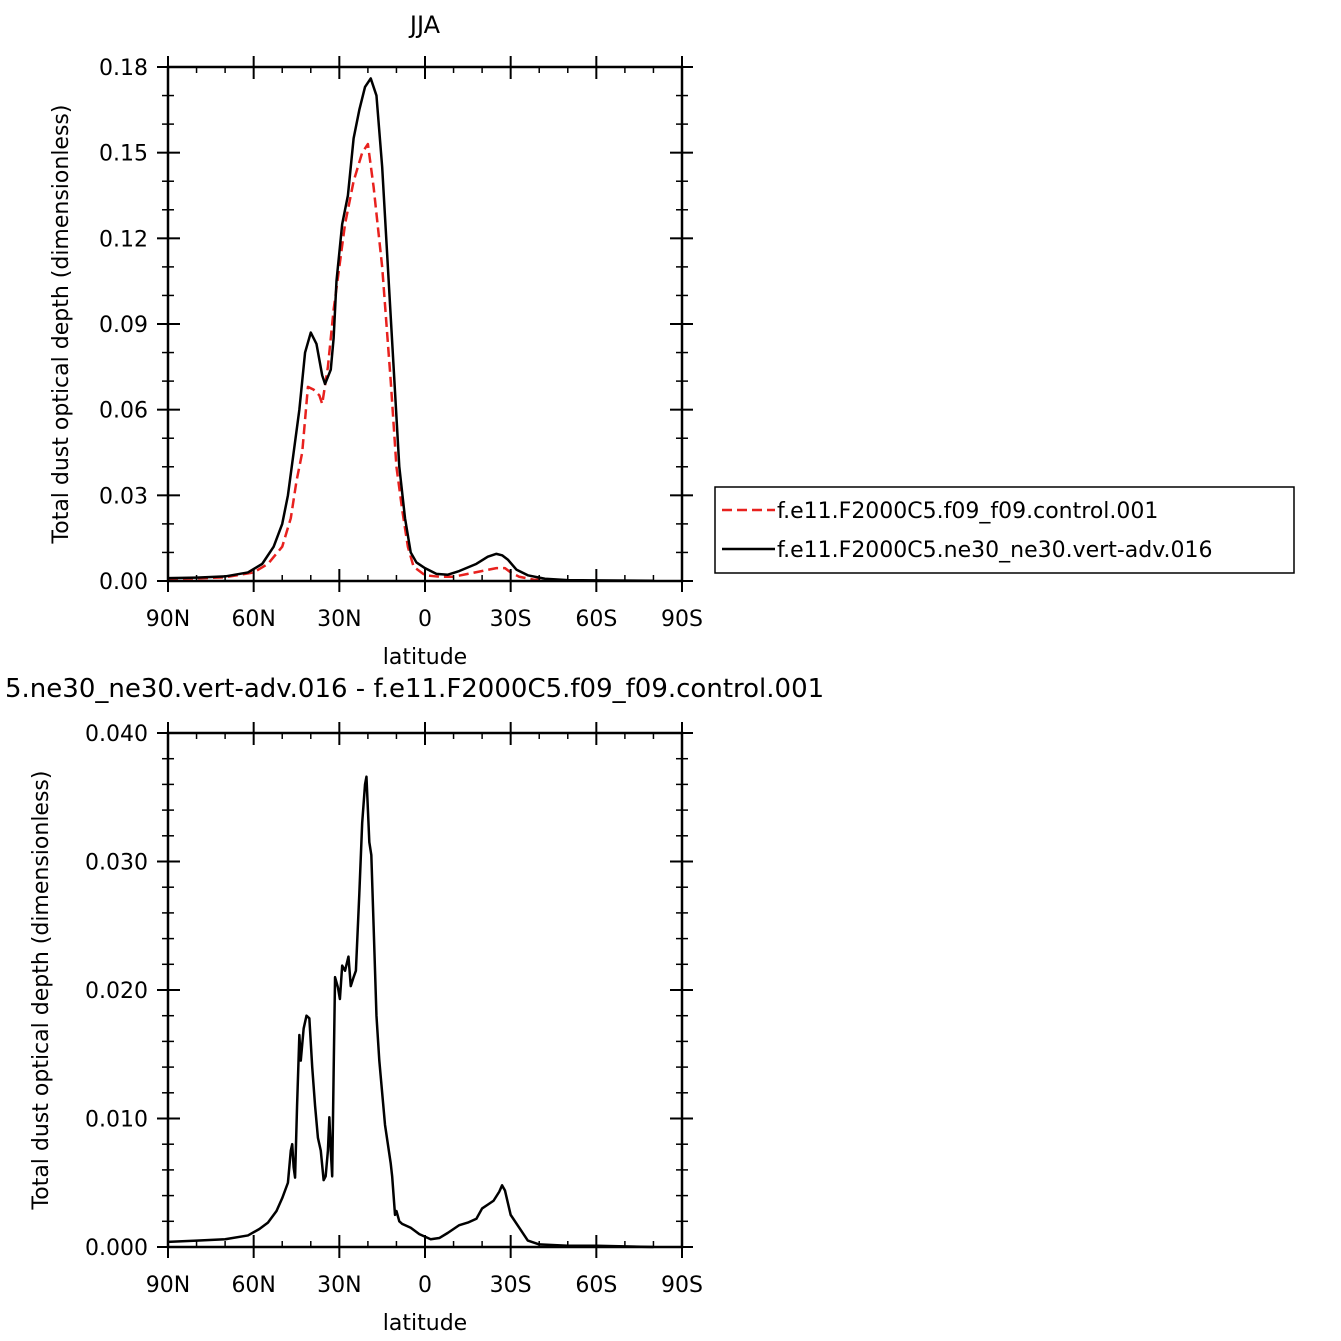  I want to click on series-line-control, so click(410, 362).